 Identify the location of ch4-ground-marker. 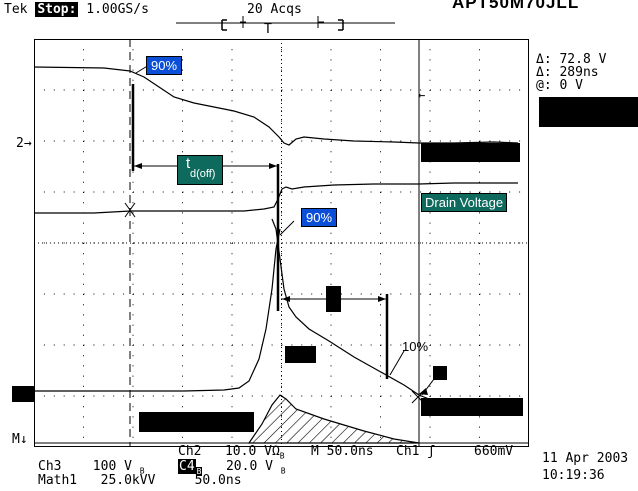
(23, 394).